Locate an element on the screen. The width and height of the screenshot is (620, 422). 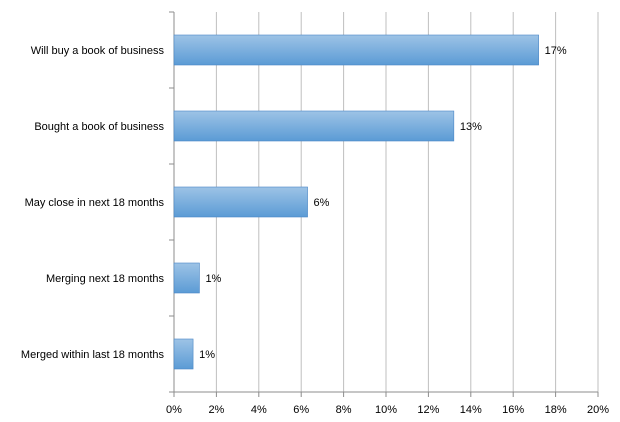
x-tick-label: 18% is located at coordinates (556, 410).